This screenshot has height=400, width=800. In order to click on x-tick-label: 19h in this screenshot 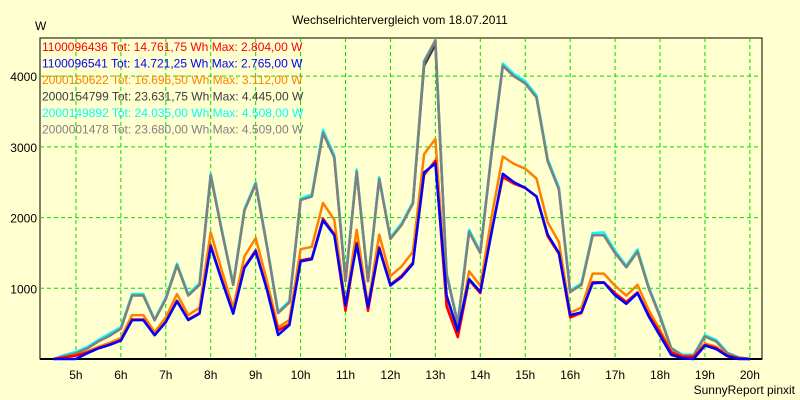, I will do `click(705, 375)`.